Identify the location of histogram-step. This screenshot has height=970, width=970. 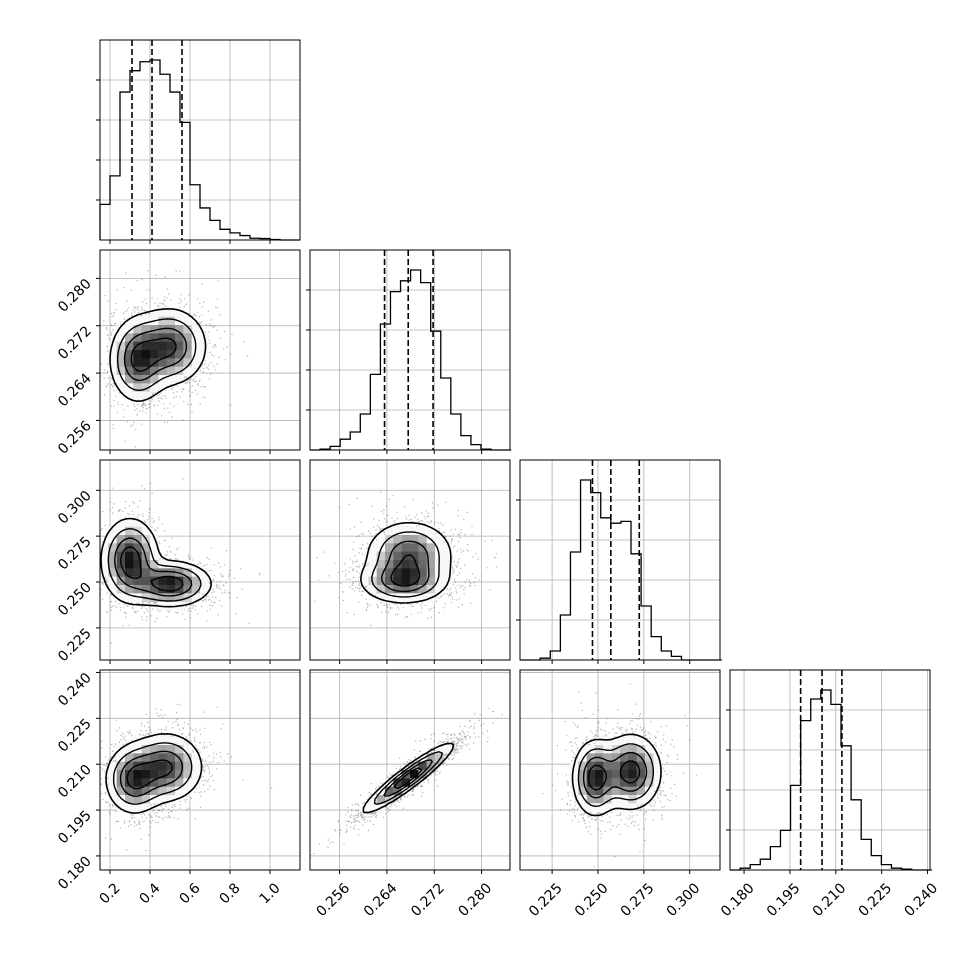
(411, 360).